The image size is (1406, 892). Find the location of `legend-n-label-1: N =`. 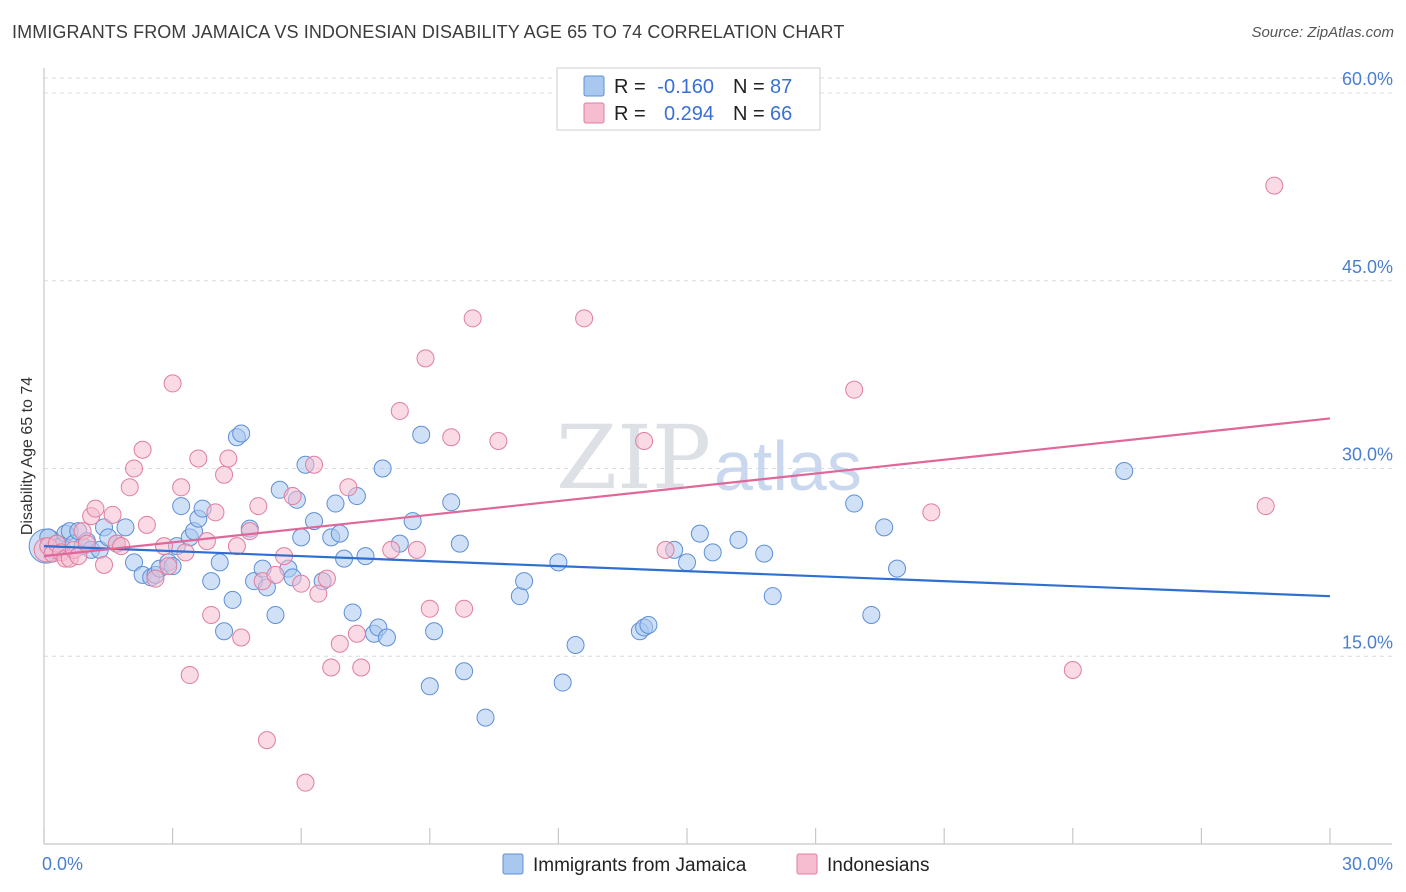

legend-n-label-1: N = is located at coordinates (749, 87).